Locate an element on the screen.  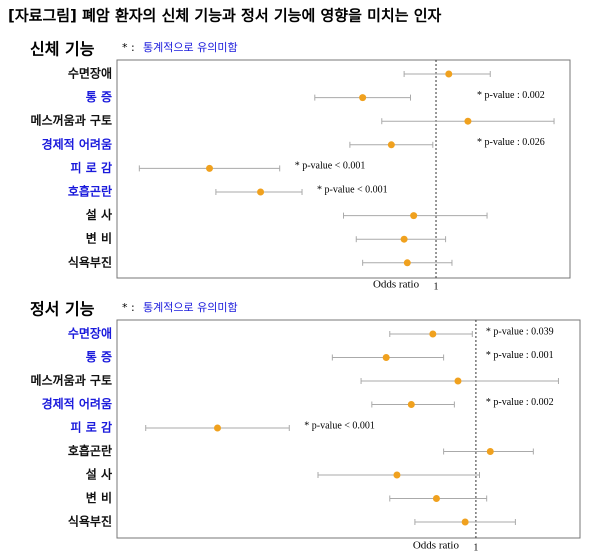
annotation: * p-value : 0.001 is located at coordinates (520, 355).